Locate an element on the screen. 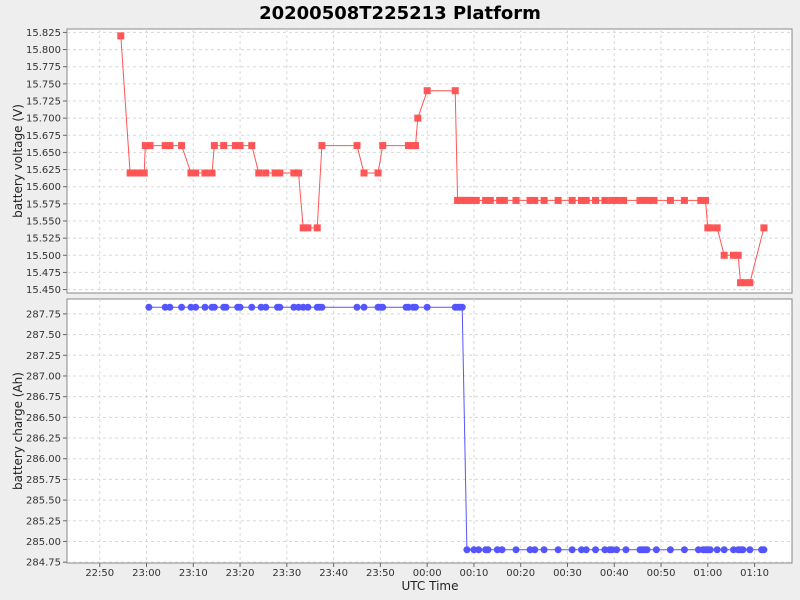  charge-y-tick-label: 285.75 is located at coordinates (43, 480).